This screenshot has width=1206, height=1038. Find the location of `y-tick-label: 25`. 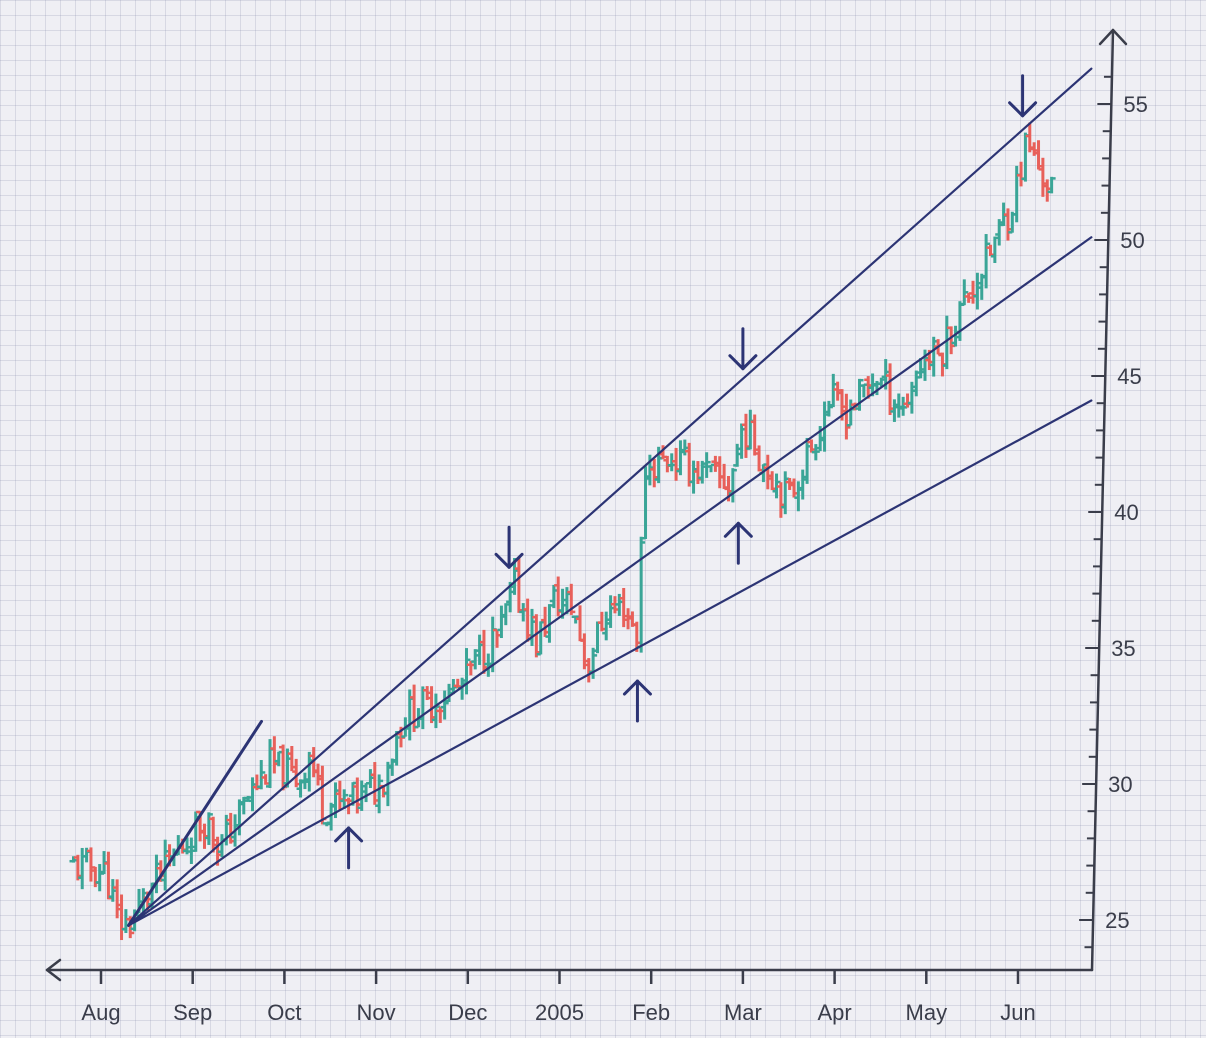

y-tick-label: 25 is located at coordinates (1117, 920).